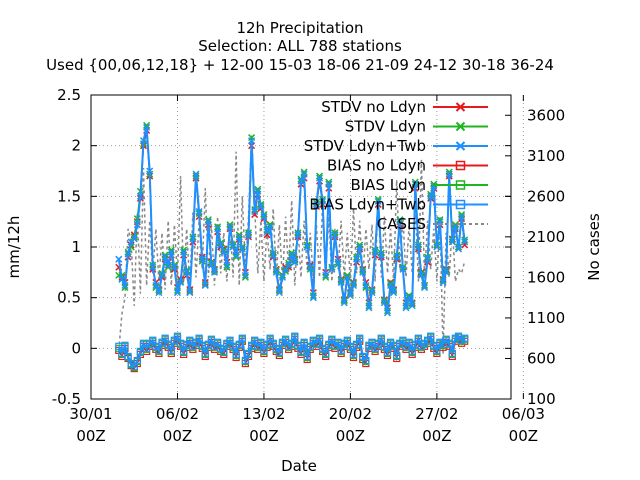  Describe the element at coordinates (365, 146) in the screenshot. I see `legend-label: STDV Ldyn+Twb` at that location.